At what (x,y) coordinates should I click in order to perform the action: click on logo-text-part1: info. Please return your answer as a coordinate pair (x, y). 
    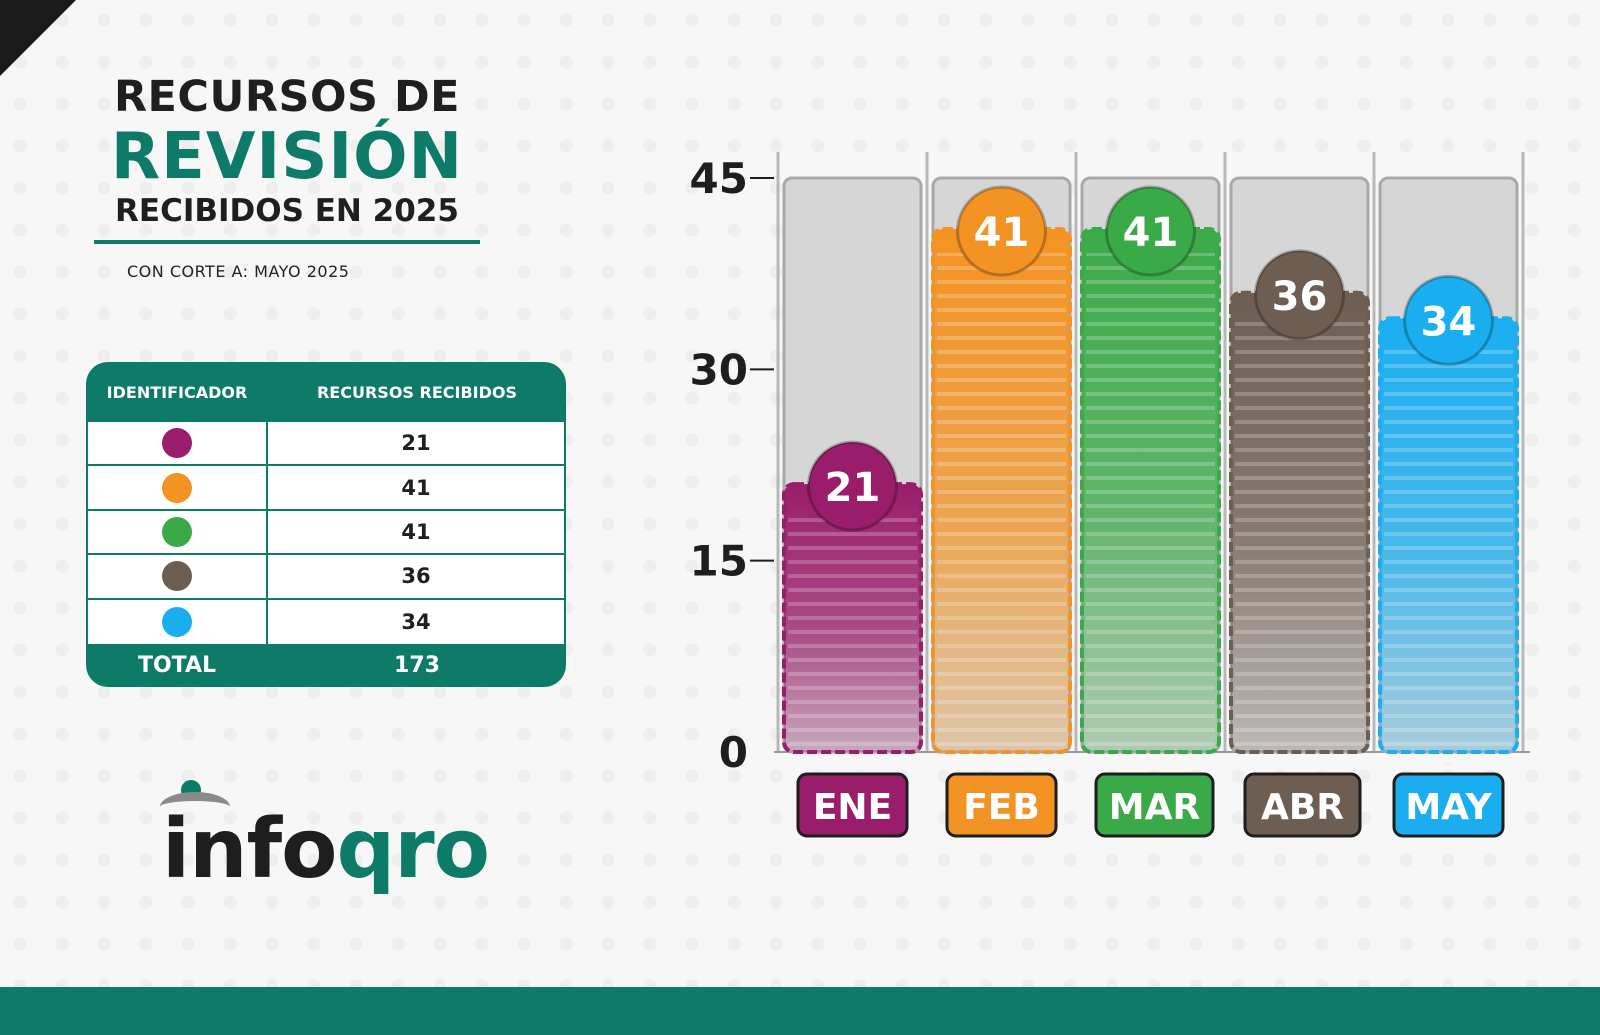
    Looking at the image, I should click on (249, 849).